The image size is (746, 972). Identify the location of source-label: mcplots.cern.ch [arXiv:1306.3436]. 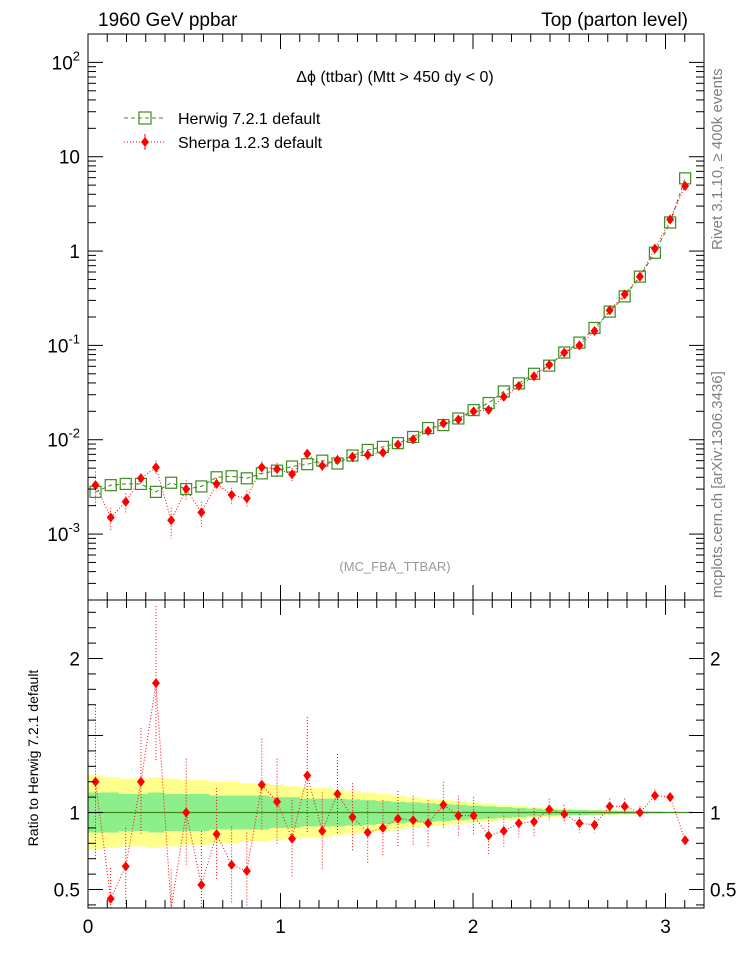
(717, 484).